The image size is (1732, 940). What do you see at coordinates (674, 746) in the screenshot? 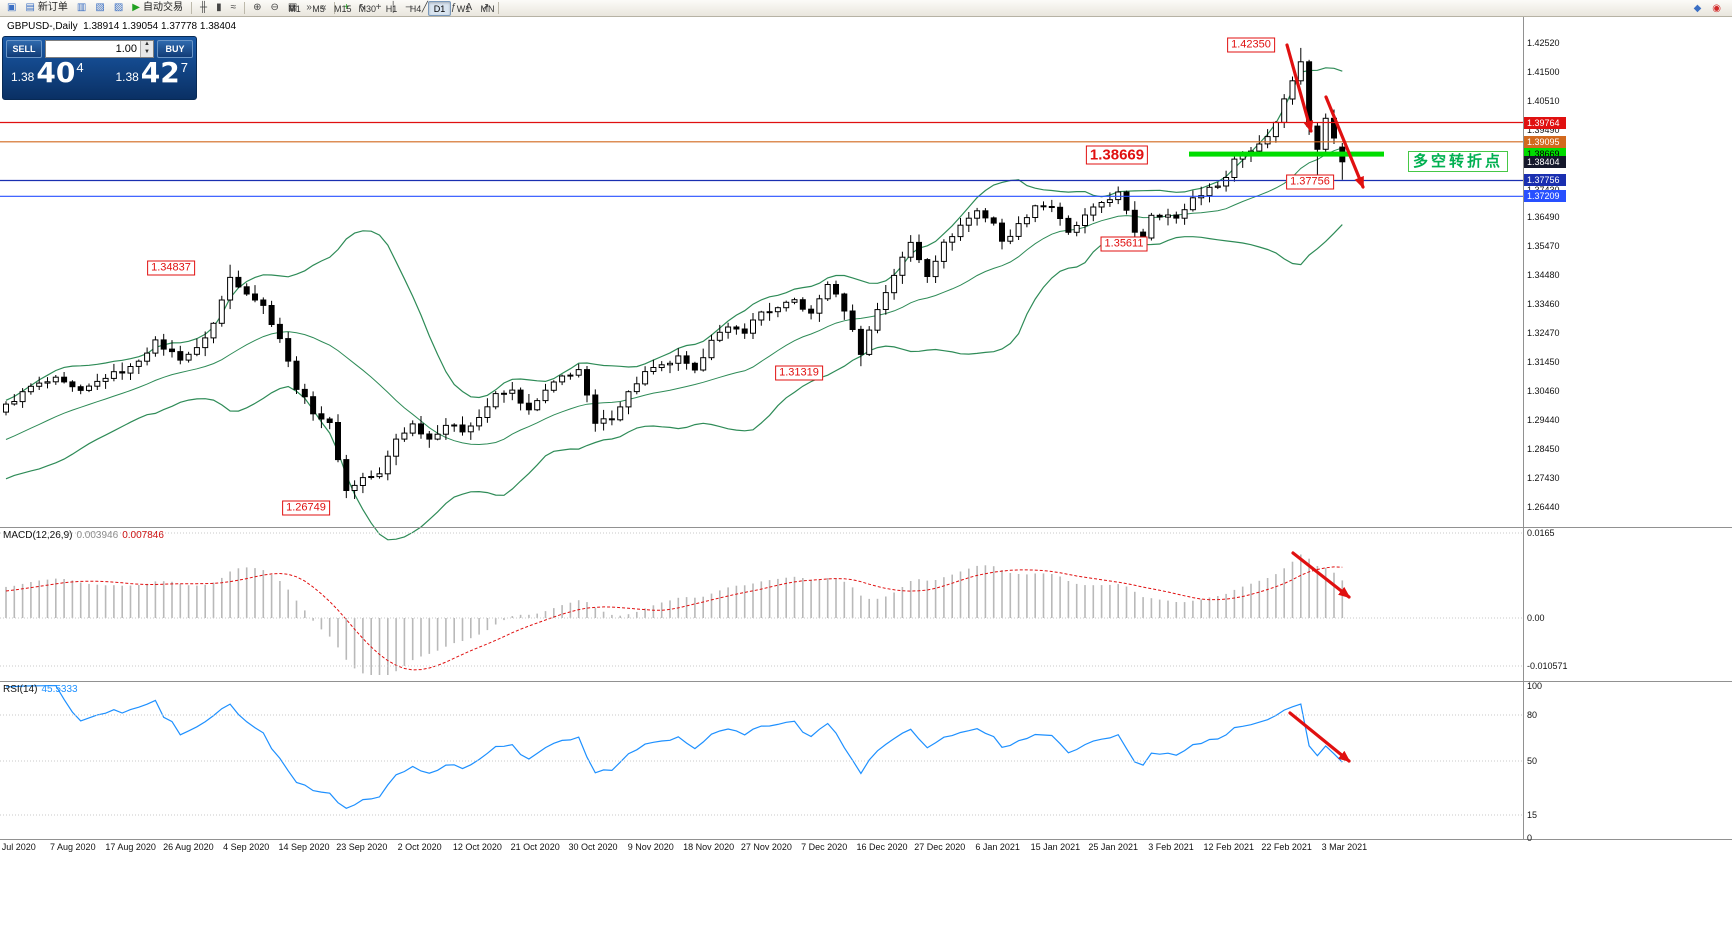
I see `rsi-indicator` at bounding box center [674, 746].